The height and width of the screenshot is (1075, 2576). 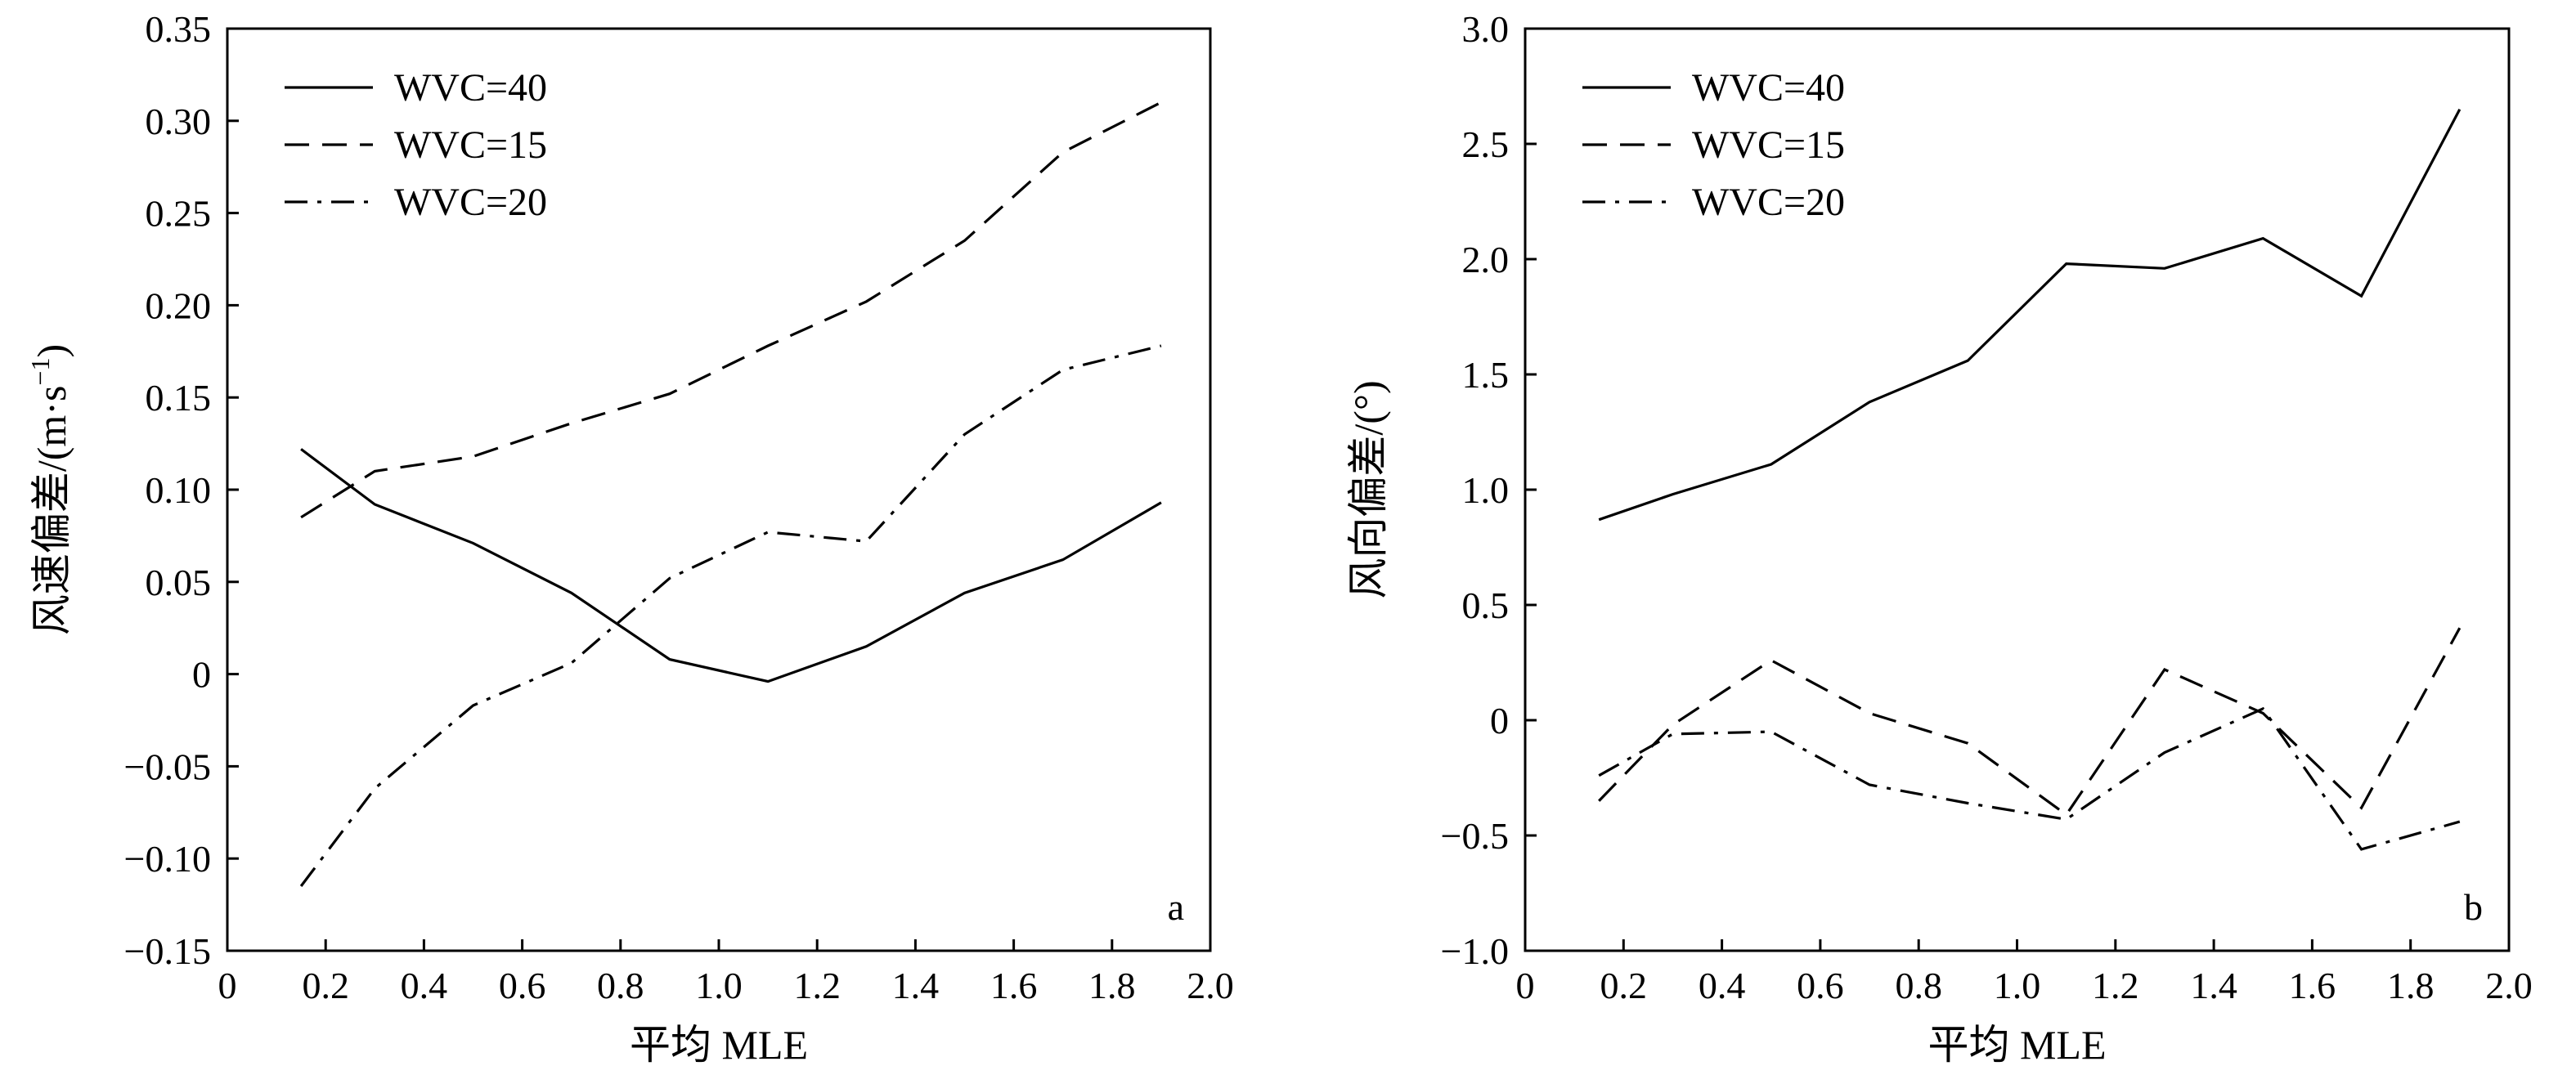 I want to click on y-tick-label: −1.0, so click(x=1475, y=951).